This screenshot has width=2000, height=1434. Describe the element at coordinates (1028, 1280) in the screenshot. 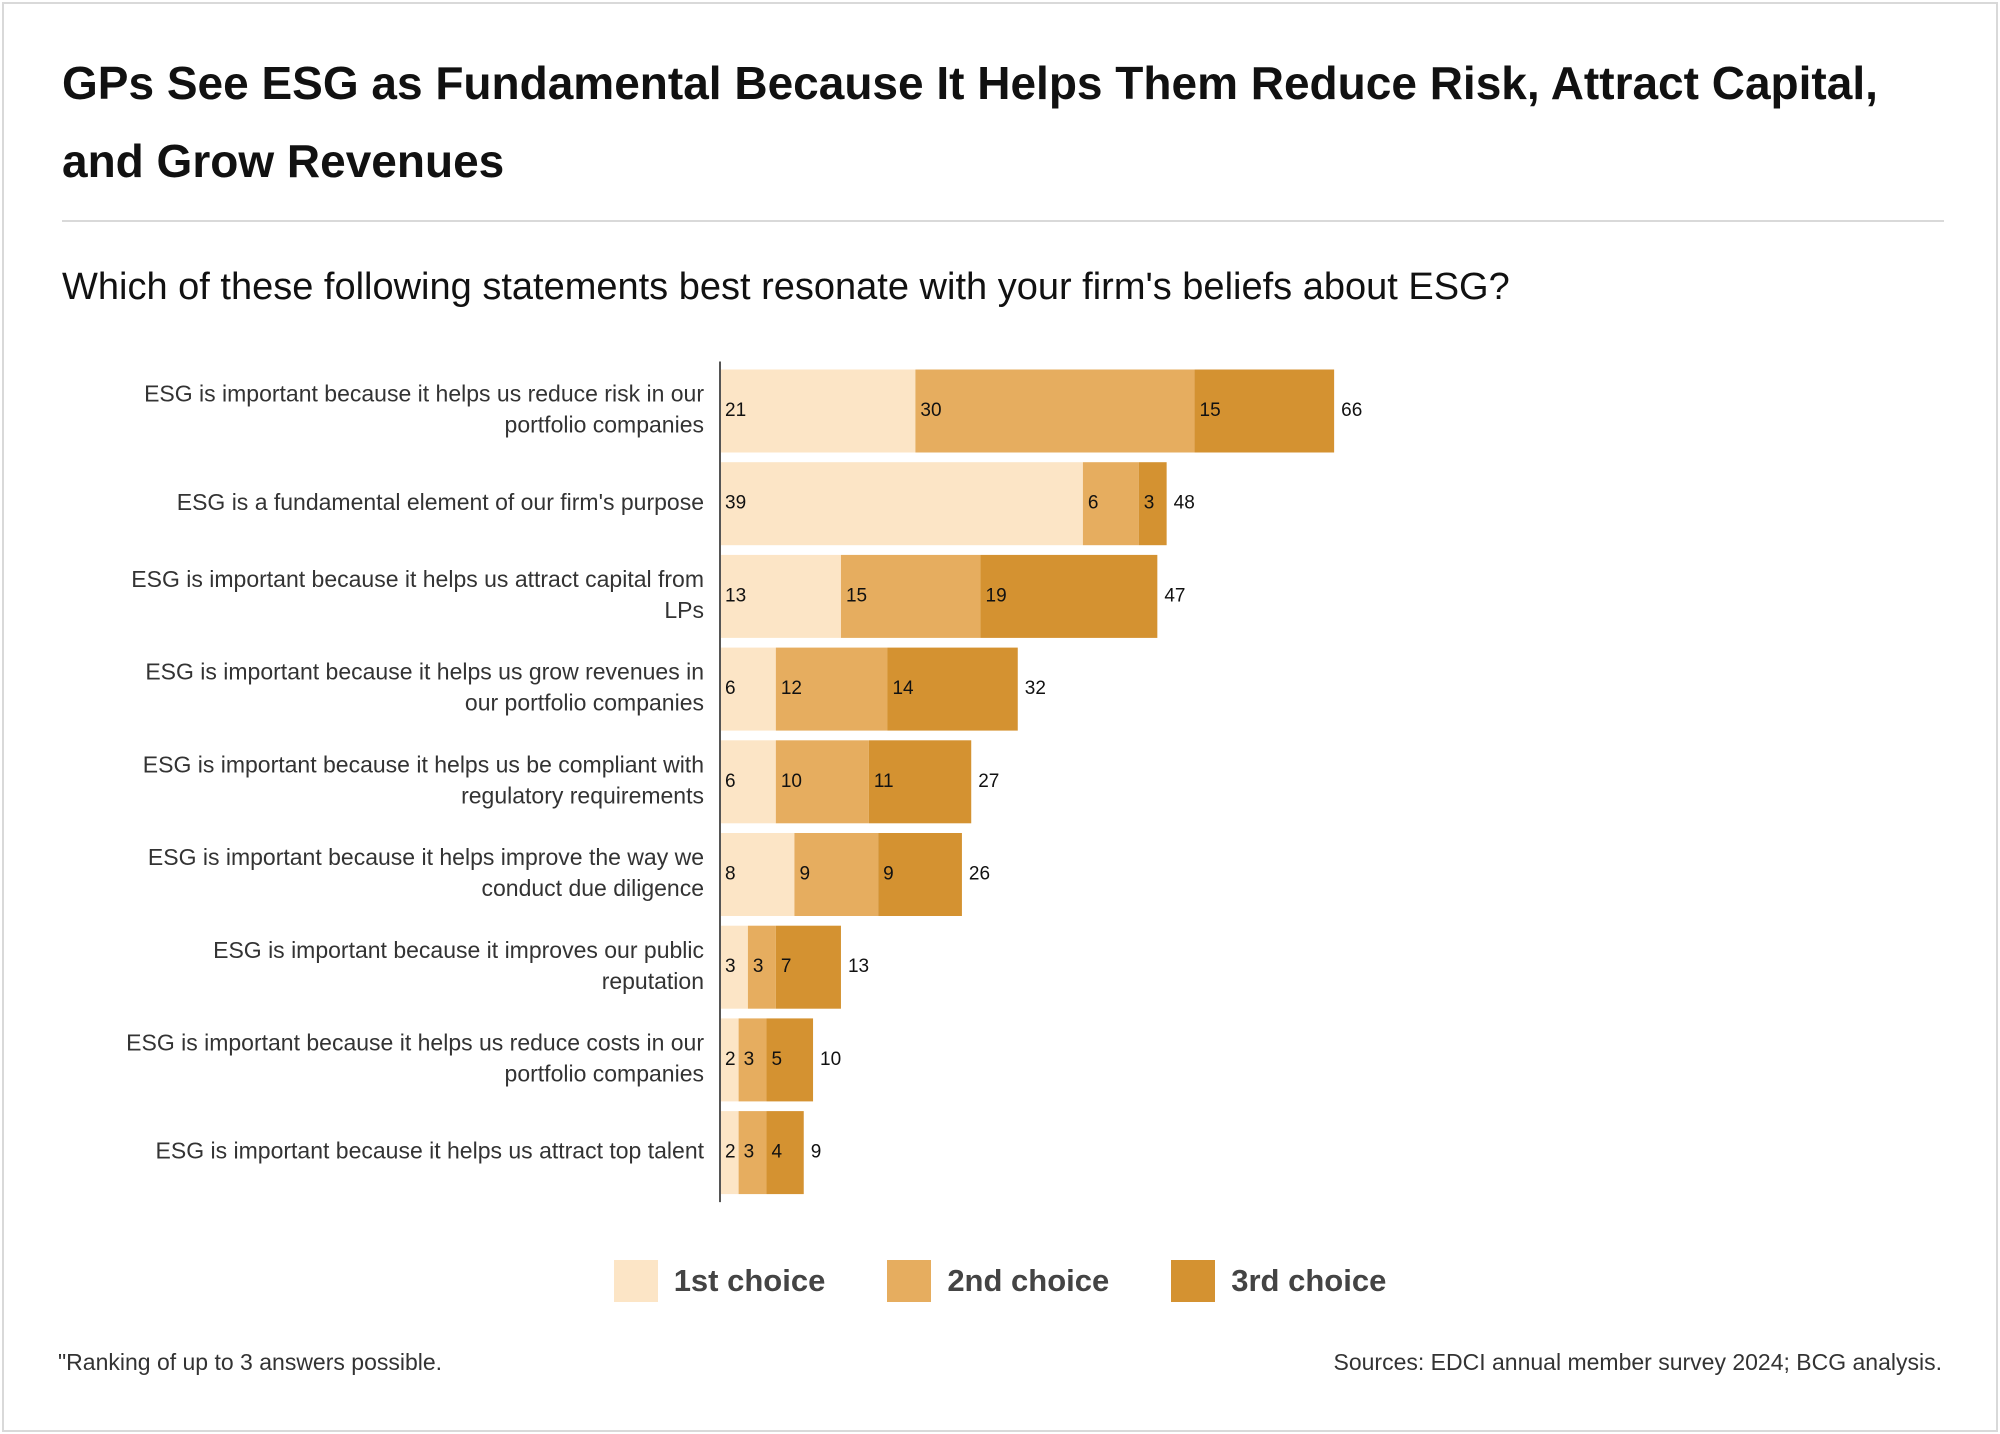

I see `legend-label: 2nd choice` at that location.